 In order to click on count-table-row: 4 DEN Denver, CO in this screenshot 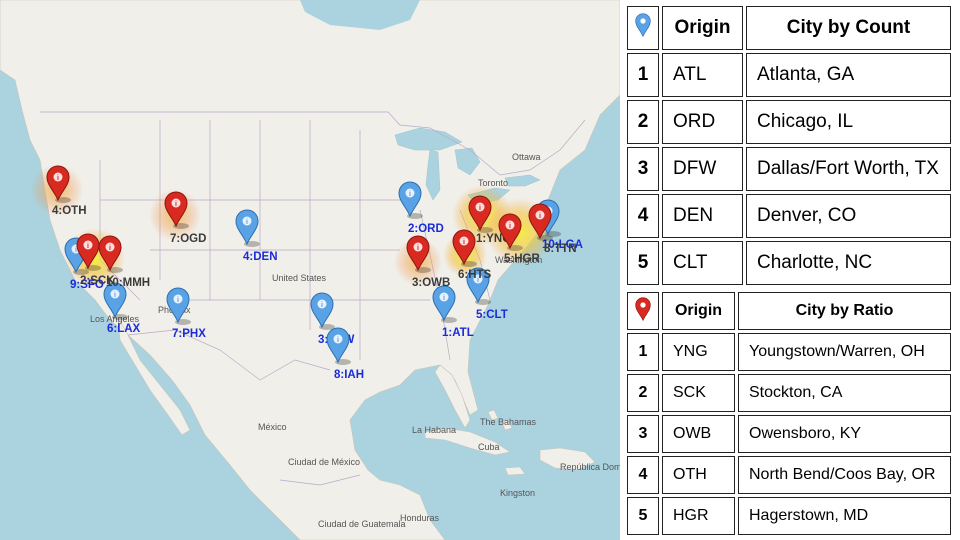, I will do `click(789, 216)`.